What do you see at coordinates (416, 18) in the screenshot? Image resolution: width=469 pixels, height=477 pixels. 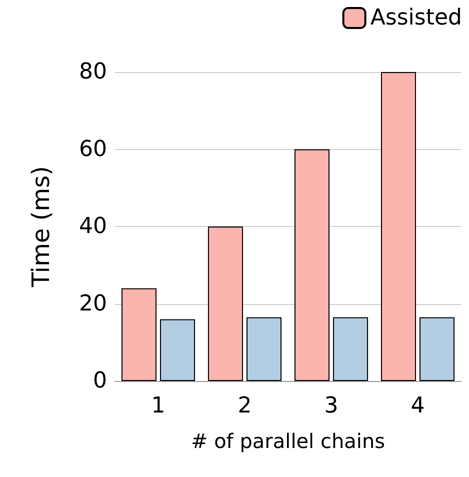 I see `legend-label: Assisted` at bounding box center [416, 18].